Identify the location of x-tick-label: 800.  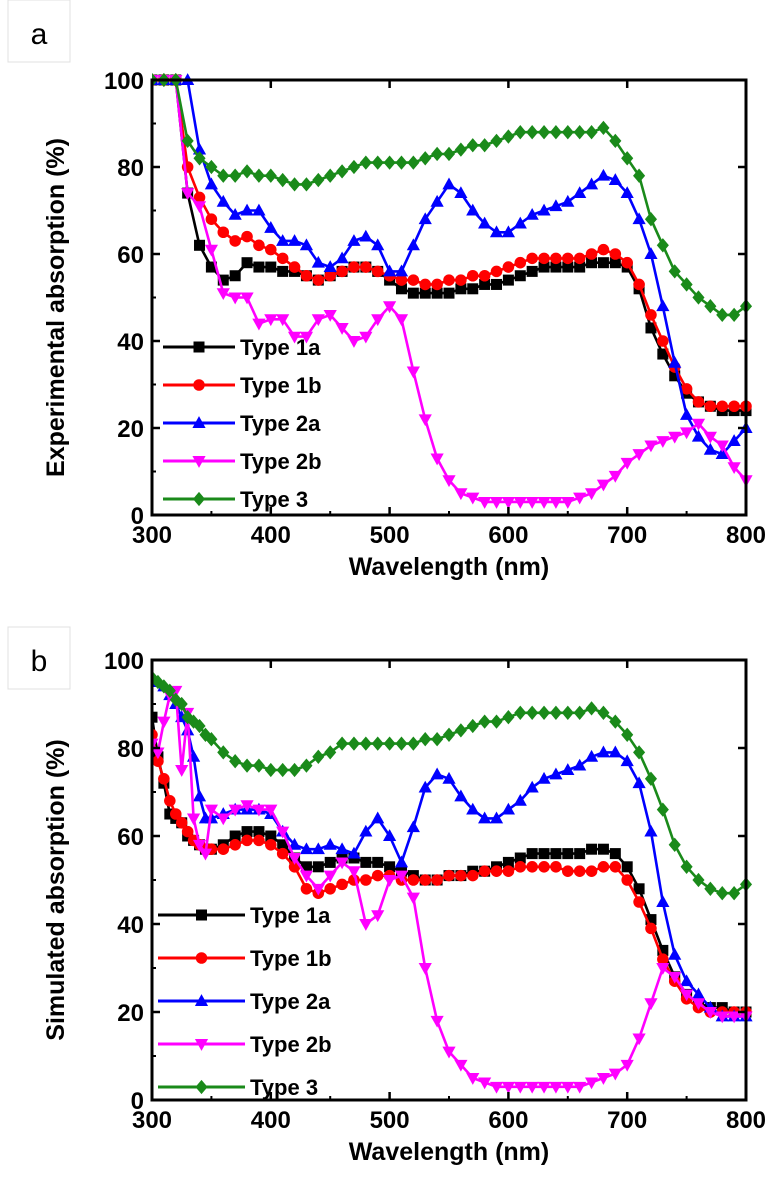
(746, 1120).